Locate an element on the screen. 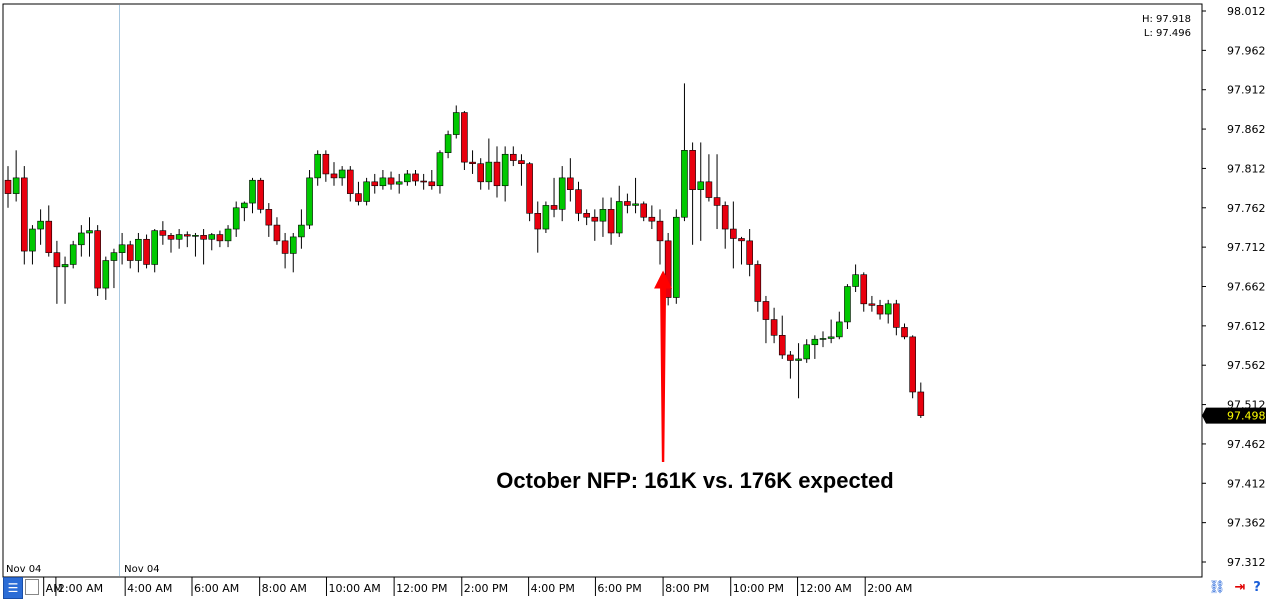  y-tick-label: 97.712 is located at coordinates (1246, 247).